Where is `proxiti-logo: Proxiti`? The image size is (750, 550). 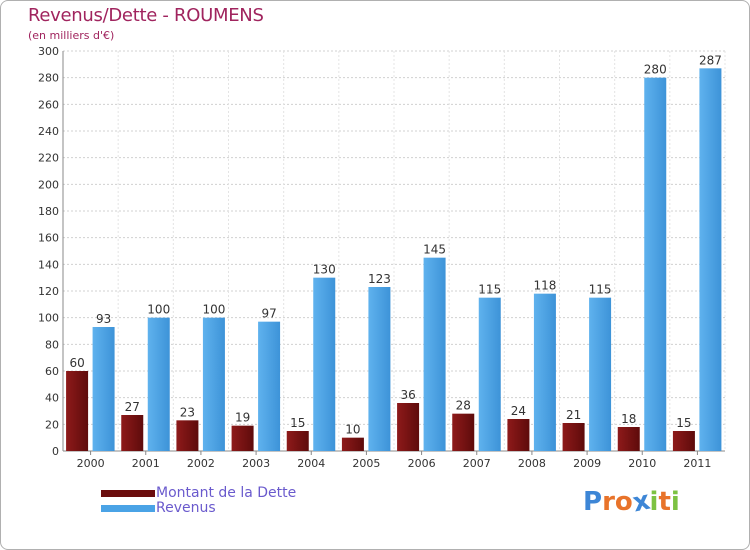 proxiti-logo: Proxiti is located at coordinates (631, 502).